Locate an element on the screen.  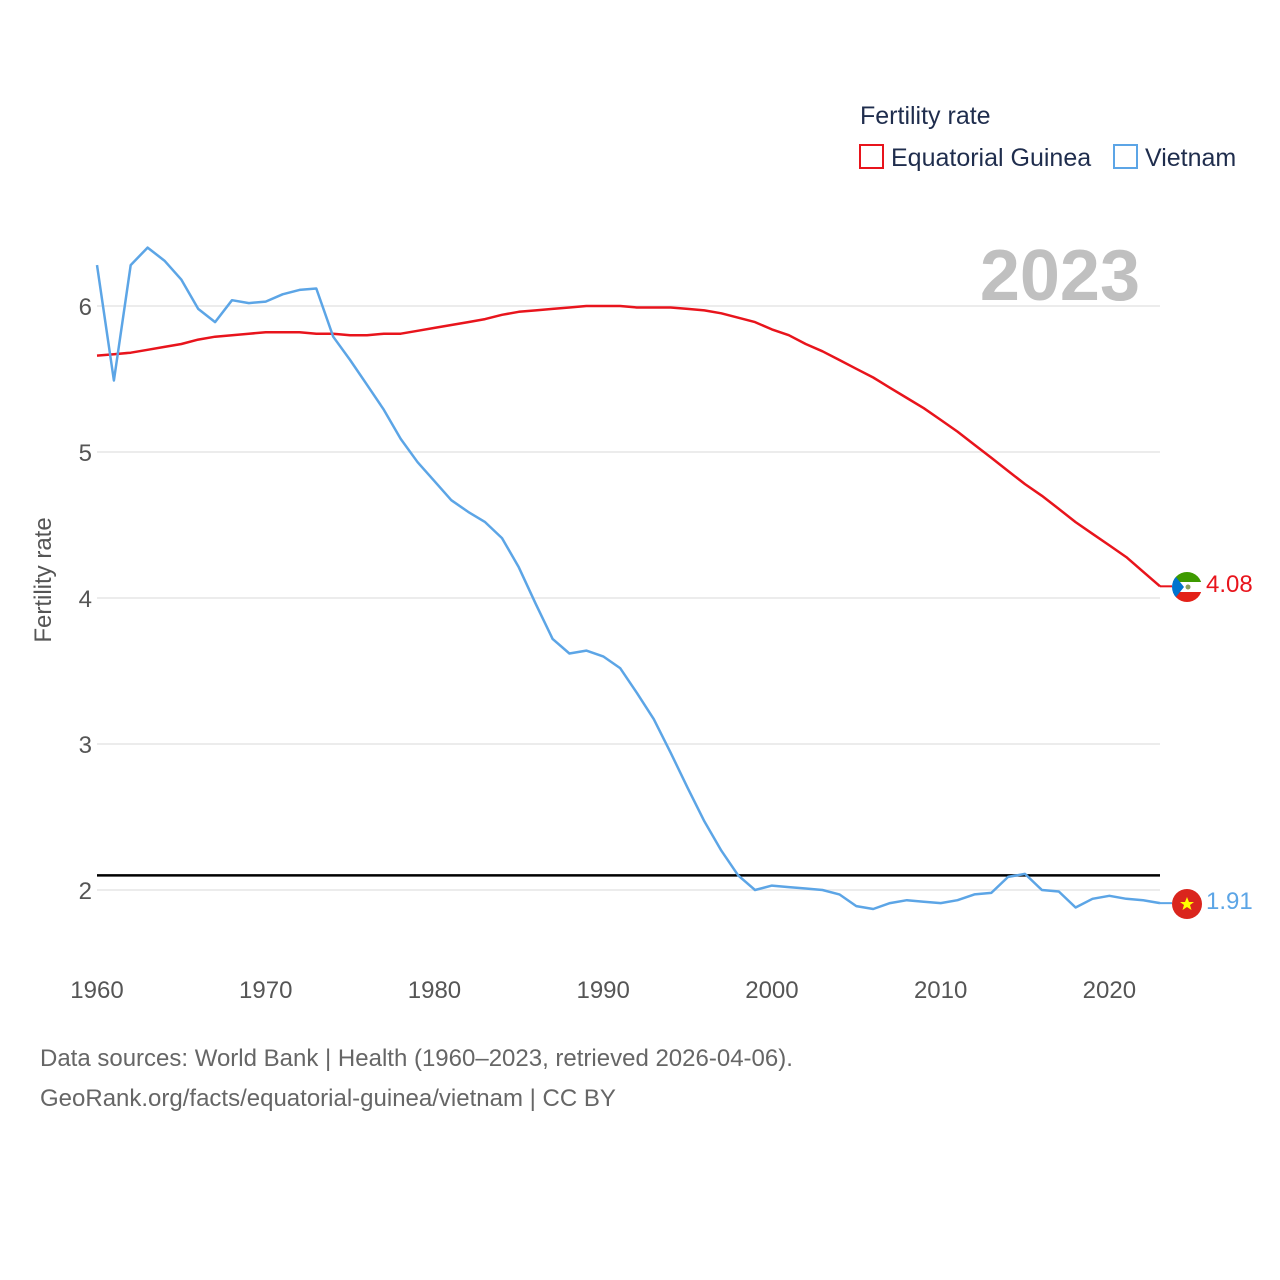
end-value-vietnam: 1.91 is located at coordinates (1229, 901).